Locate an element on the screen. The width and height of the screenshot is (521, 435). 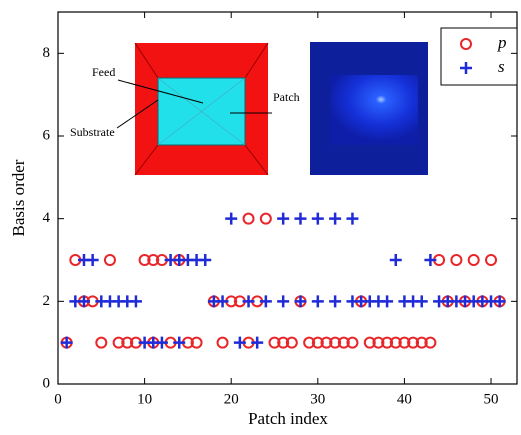
x-tick-label: 20 is located at coordinates (231, 399).